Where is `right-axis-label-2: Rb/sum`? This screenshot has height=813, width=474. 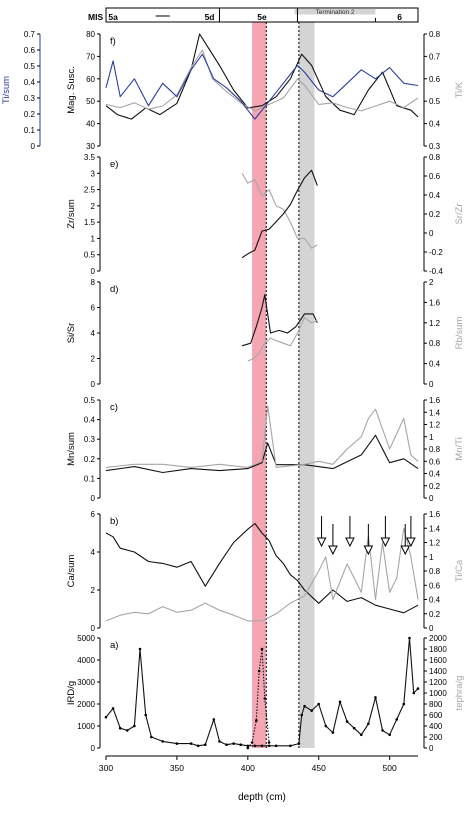 right-axis-label-2: Rb/sum is located at coordinates (459, 333).